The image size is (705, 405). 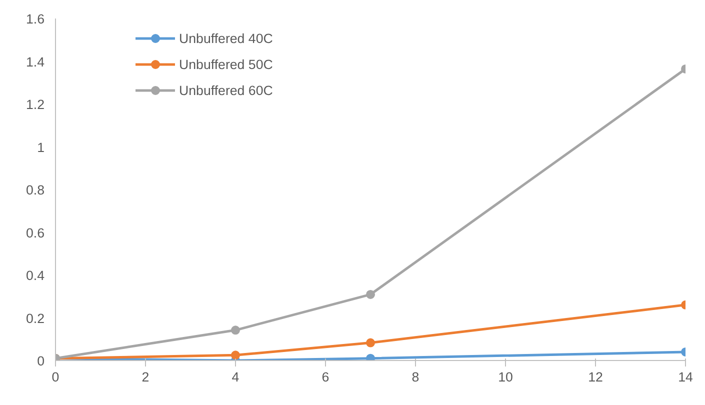 I want to click on x-tick-label: 0, so click(x=56, y=377).